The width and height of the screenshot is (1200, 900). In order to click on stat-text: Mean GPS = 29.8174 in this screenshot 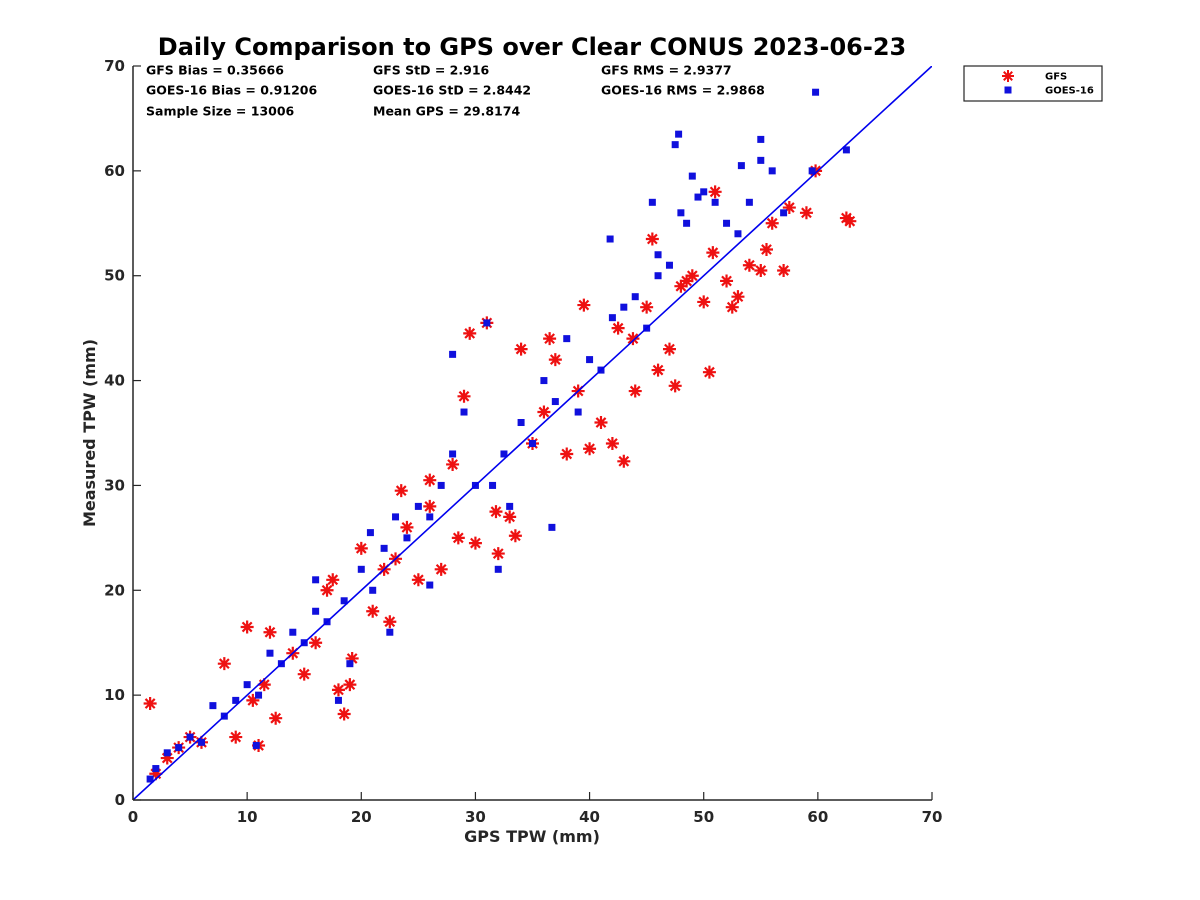, I will do `click(446, 111)`.